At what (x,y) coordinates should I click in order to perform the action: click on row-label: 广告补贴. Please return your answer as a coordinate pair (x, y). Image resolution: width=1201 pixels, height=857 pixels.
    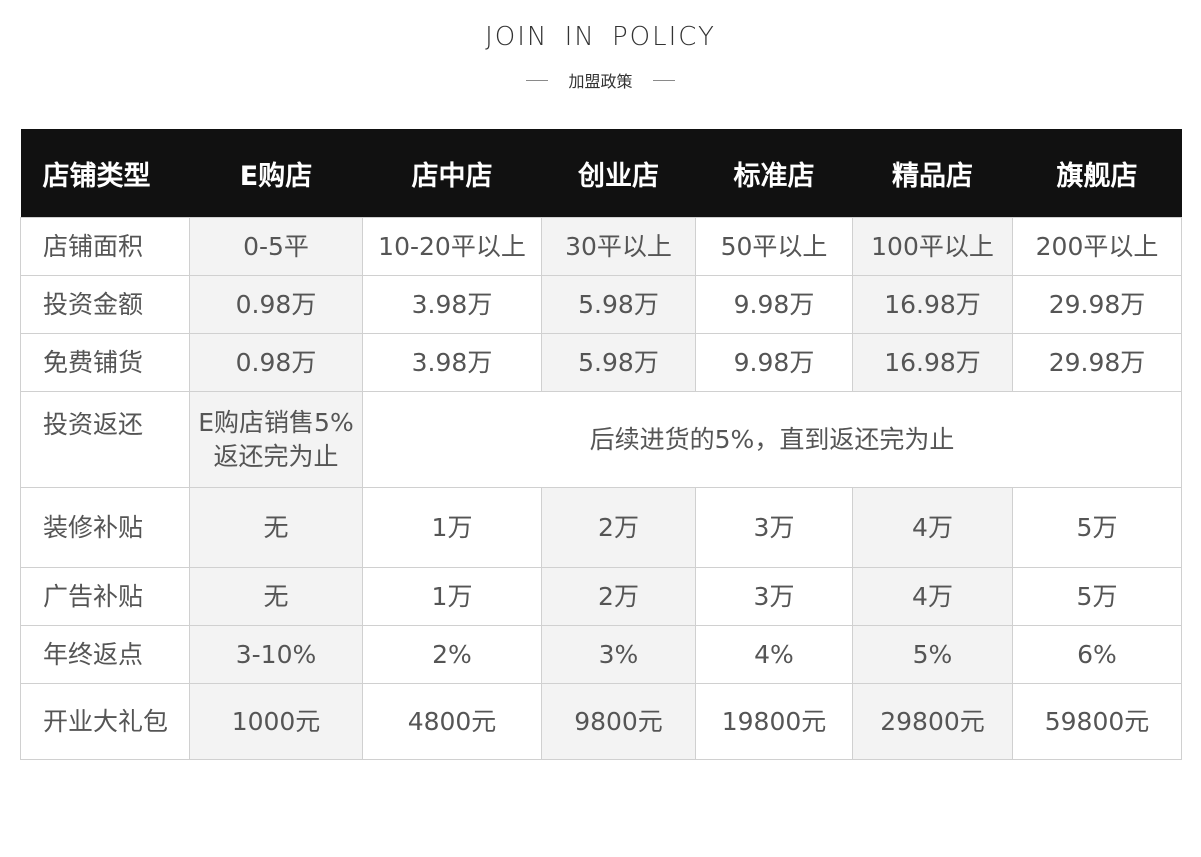
    Looking at the image, I should click on (105, 596).